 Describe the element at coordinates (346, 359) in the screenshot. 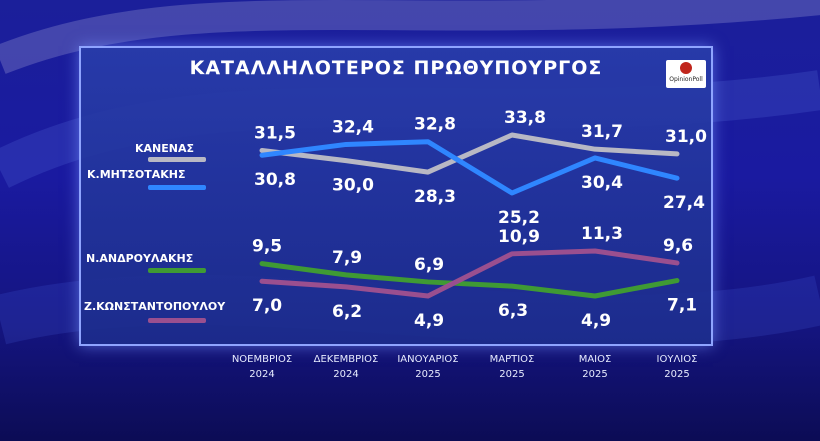

I see `x-tick-month-1: ΔΕΚΕΜΒΡΙΟΣ` at that location.